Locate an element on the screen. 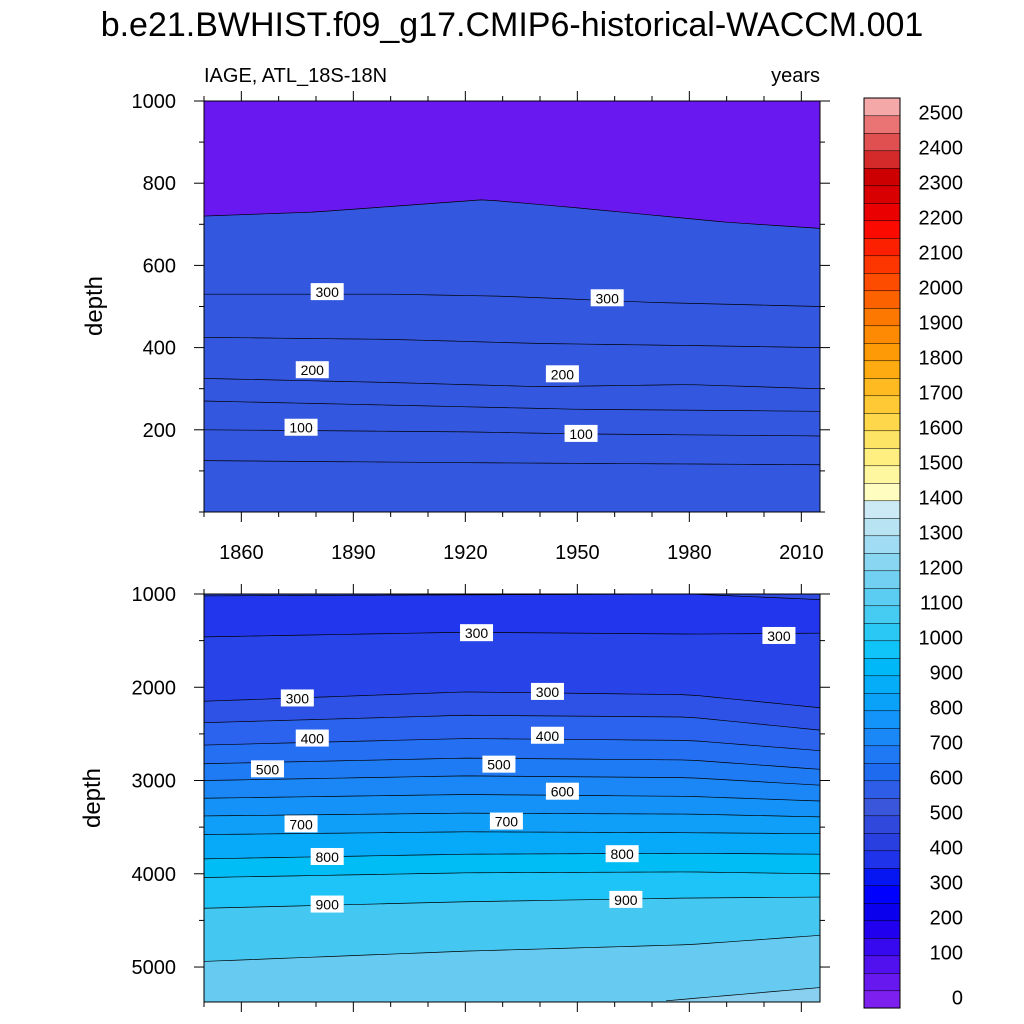 The height and width of the screenshot is (1024, 1024). colorbar-label: 2100 is located at coordinates (941, 254).